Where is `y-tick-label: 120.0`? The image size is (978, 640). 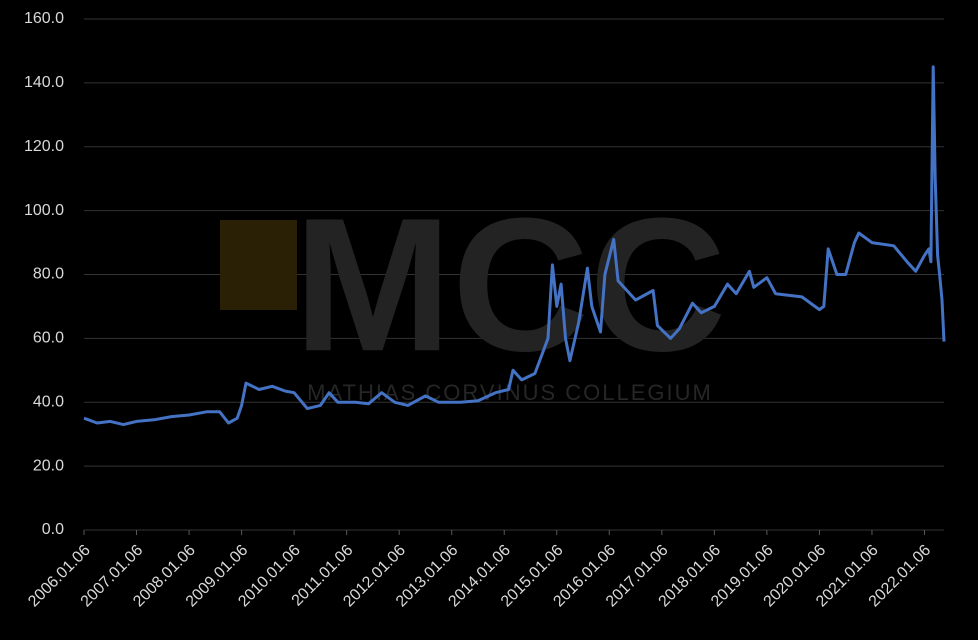
y-tick-label: 120.0 is located at coordinates (44, 146).